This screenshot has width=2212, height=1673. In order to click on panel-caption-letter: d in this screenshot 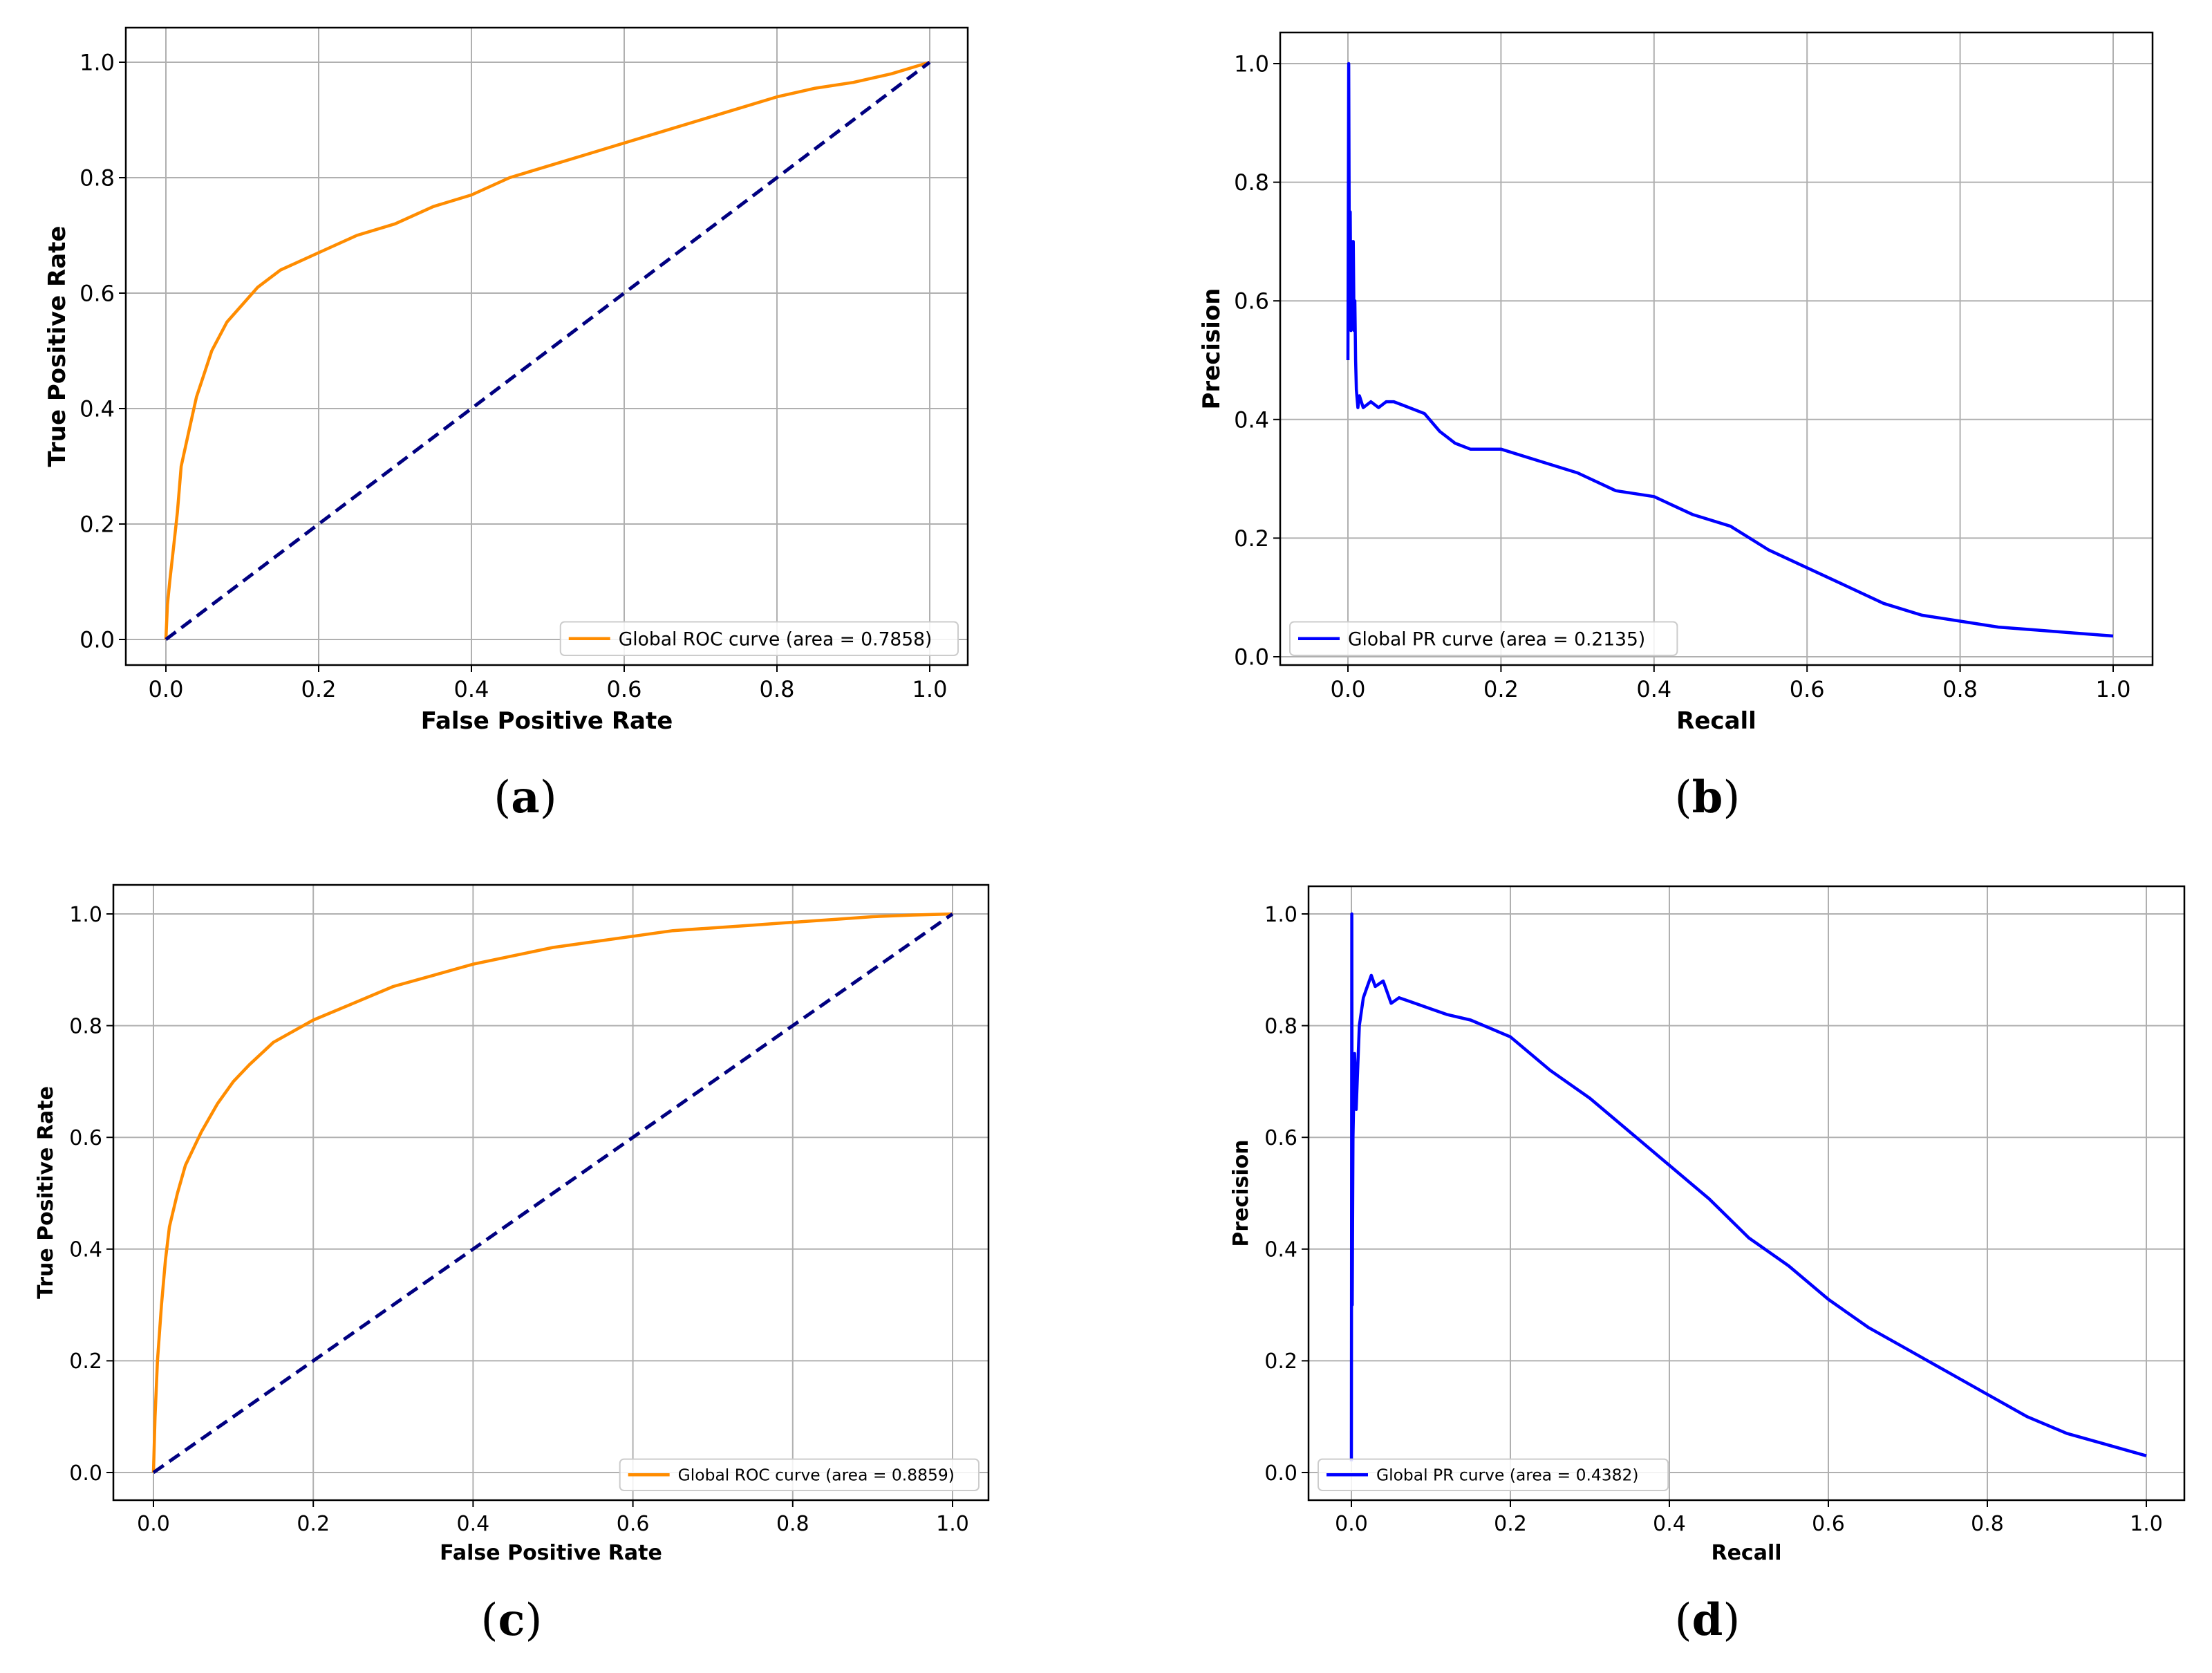, I will do `click(1708, 1620)`.